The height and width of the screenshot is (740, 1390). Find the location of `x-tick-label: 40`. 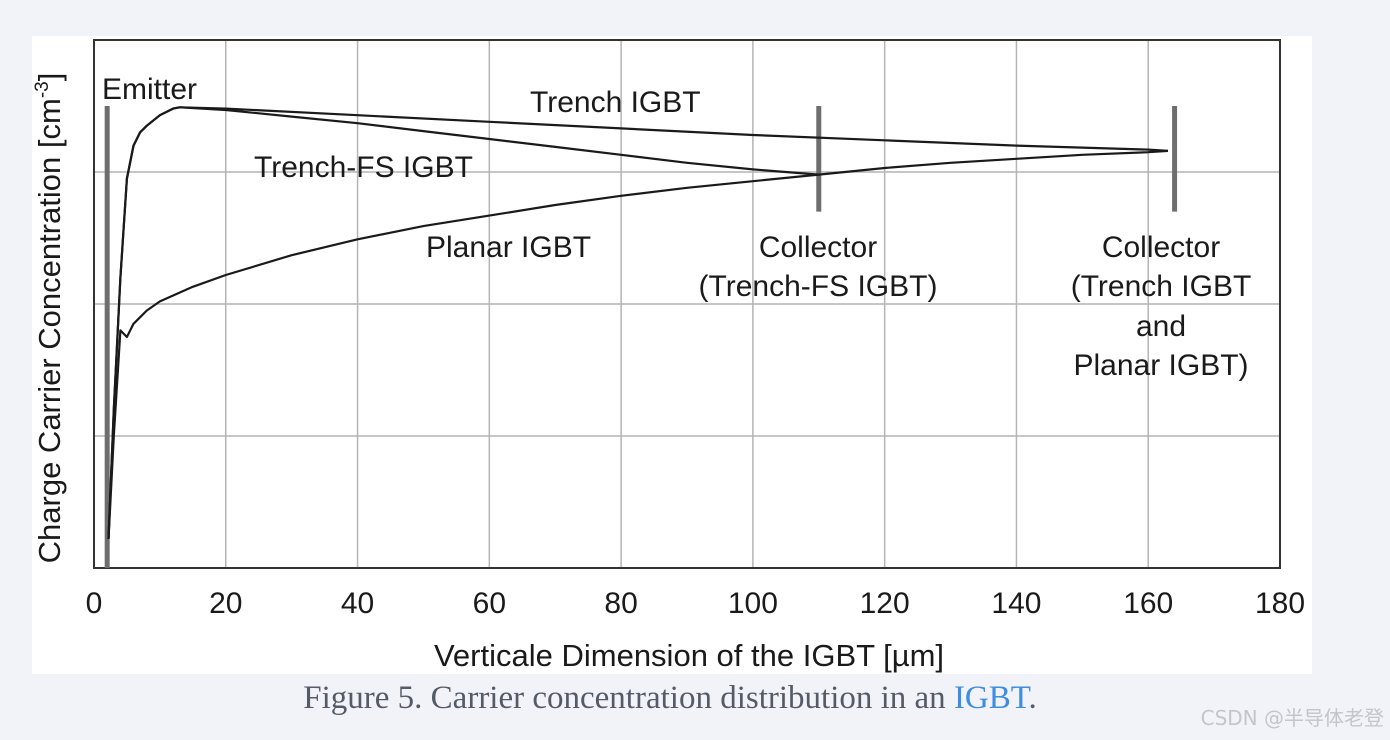

x-tick-label: 40 is located at coordinates (357, 603).